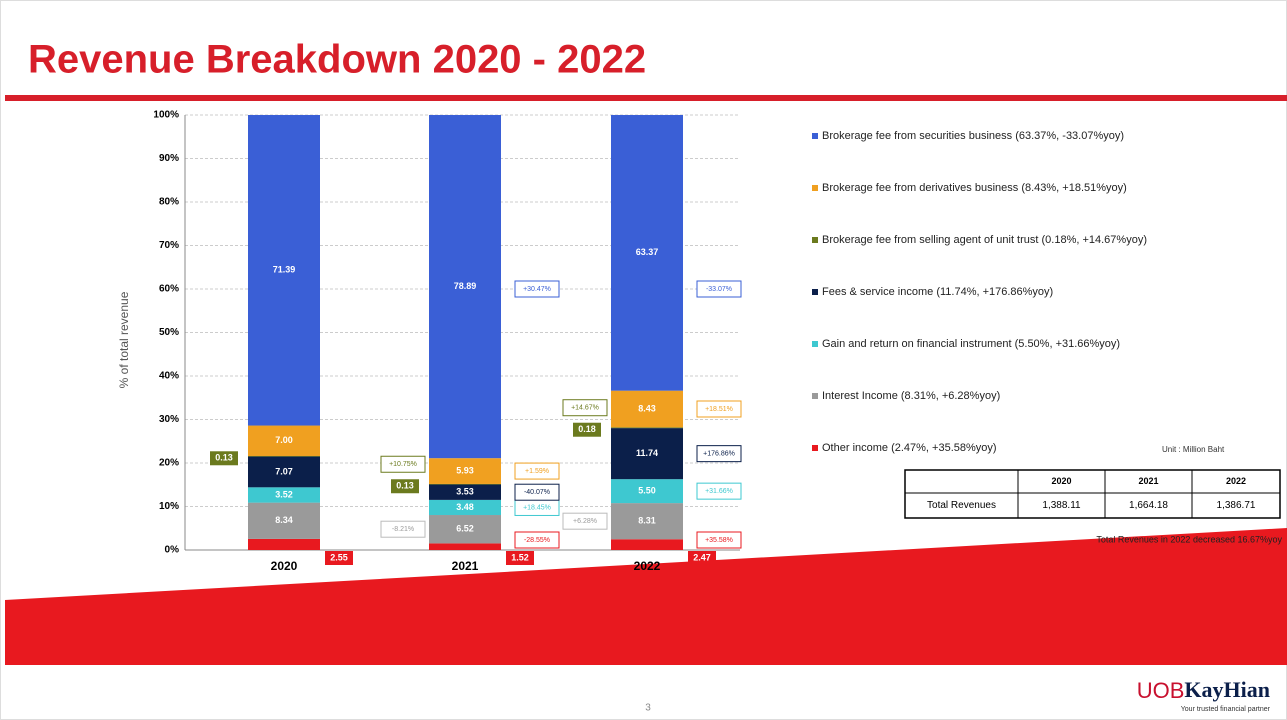  What do you see at coordinates (1061, 481) in the screenshot?
I see `table-header: 2020` at bounding box center [1061, 481].